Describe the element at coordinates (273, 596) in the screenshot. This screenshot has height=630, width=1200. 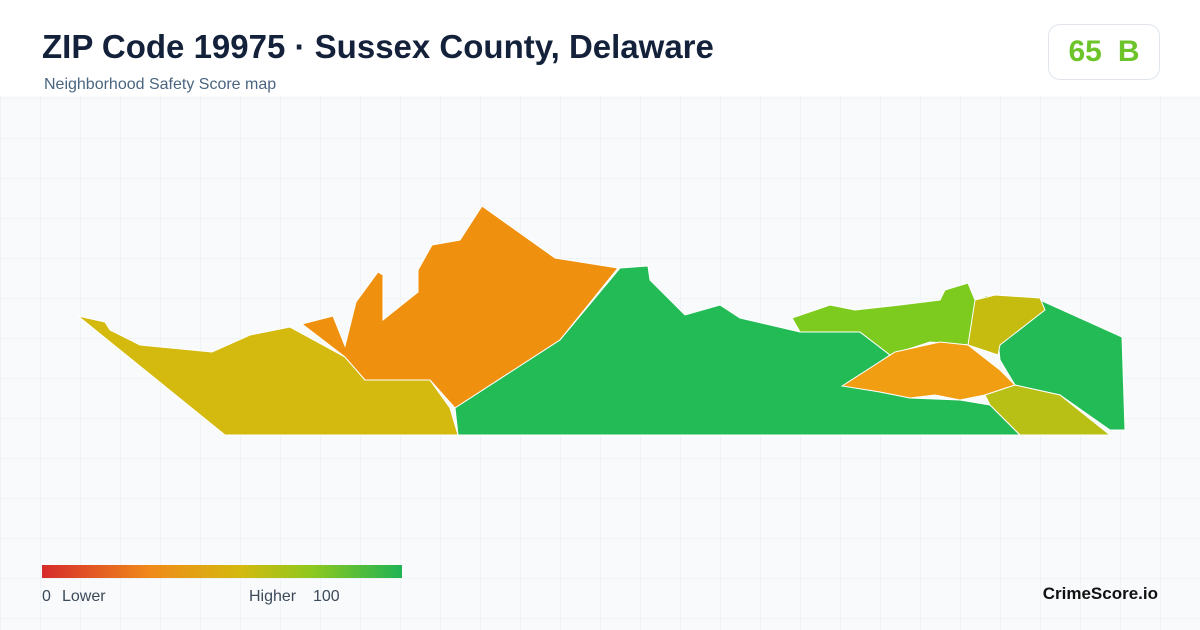
I see `legend-high: Higher` at that location.